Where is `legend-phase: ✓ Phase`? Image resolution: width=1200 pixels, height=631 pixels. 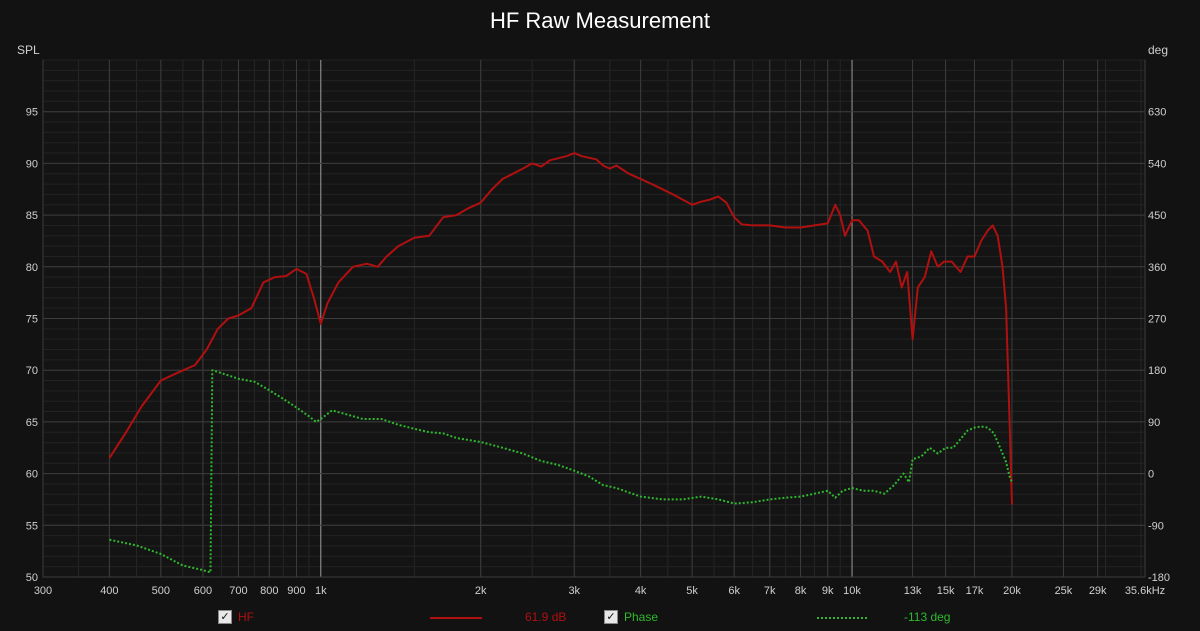 legend-phase: ✓ Phase is located at coordinates (631, 617).